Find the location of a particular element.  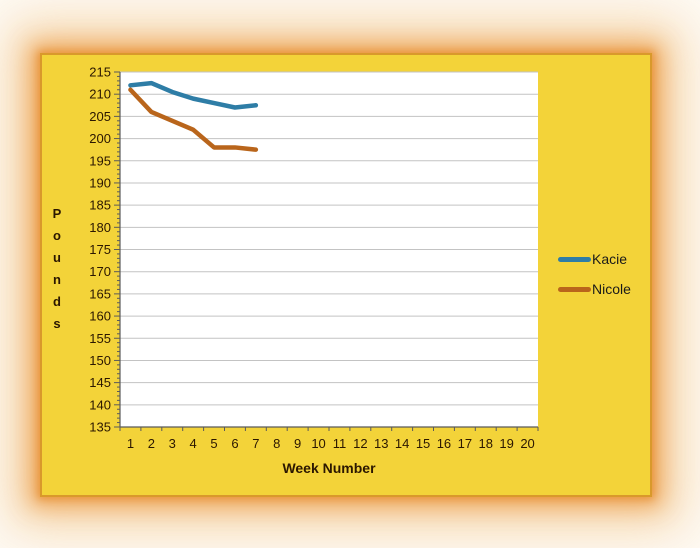

x-tick-label: 2 is located at coordinates (151, 443).